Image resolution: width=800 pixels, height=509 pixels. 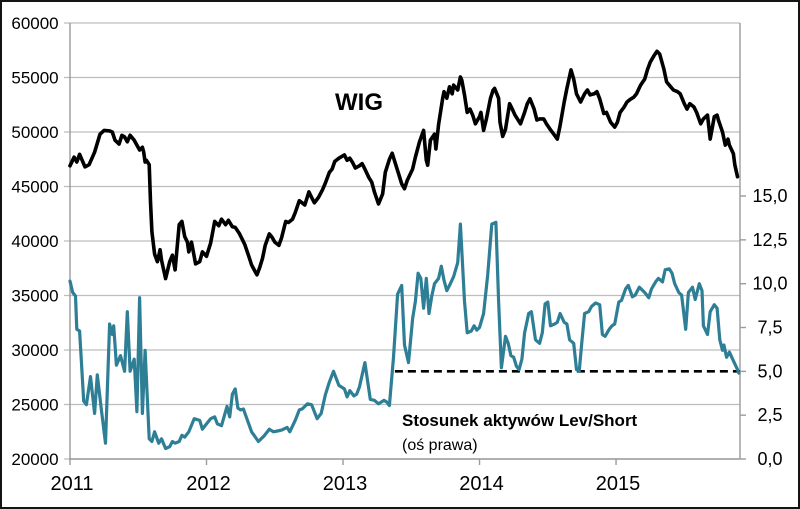 What do you see at coordinates (34, 350) in the screenshot?
I see `left-axis-tick-label: 30000` at bounding box center [34, 350].